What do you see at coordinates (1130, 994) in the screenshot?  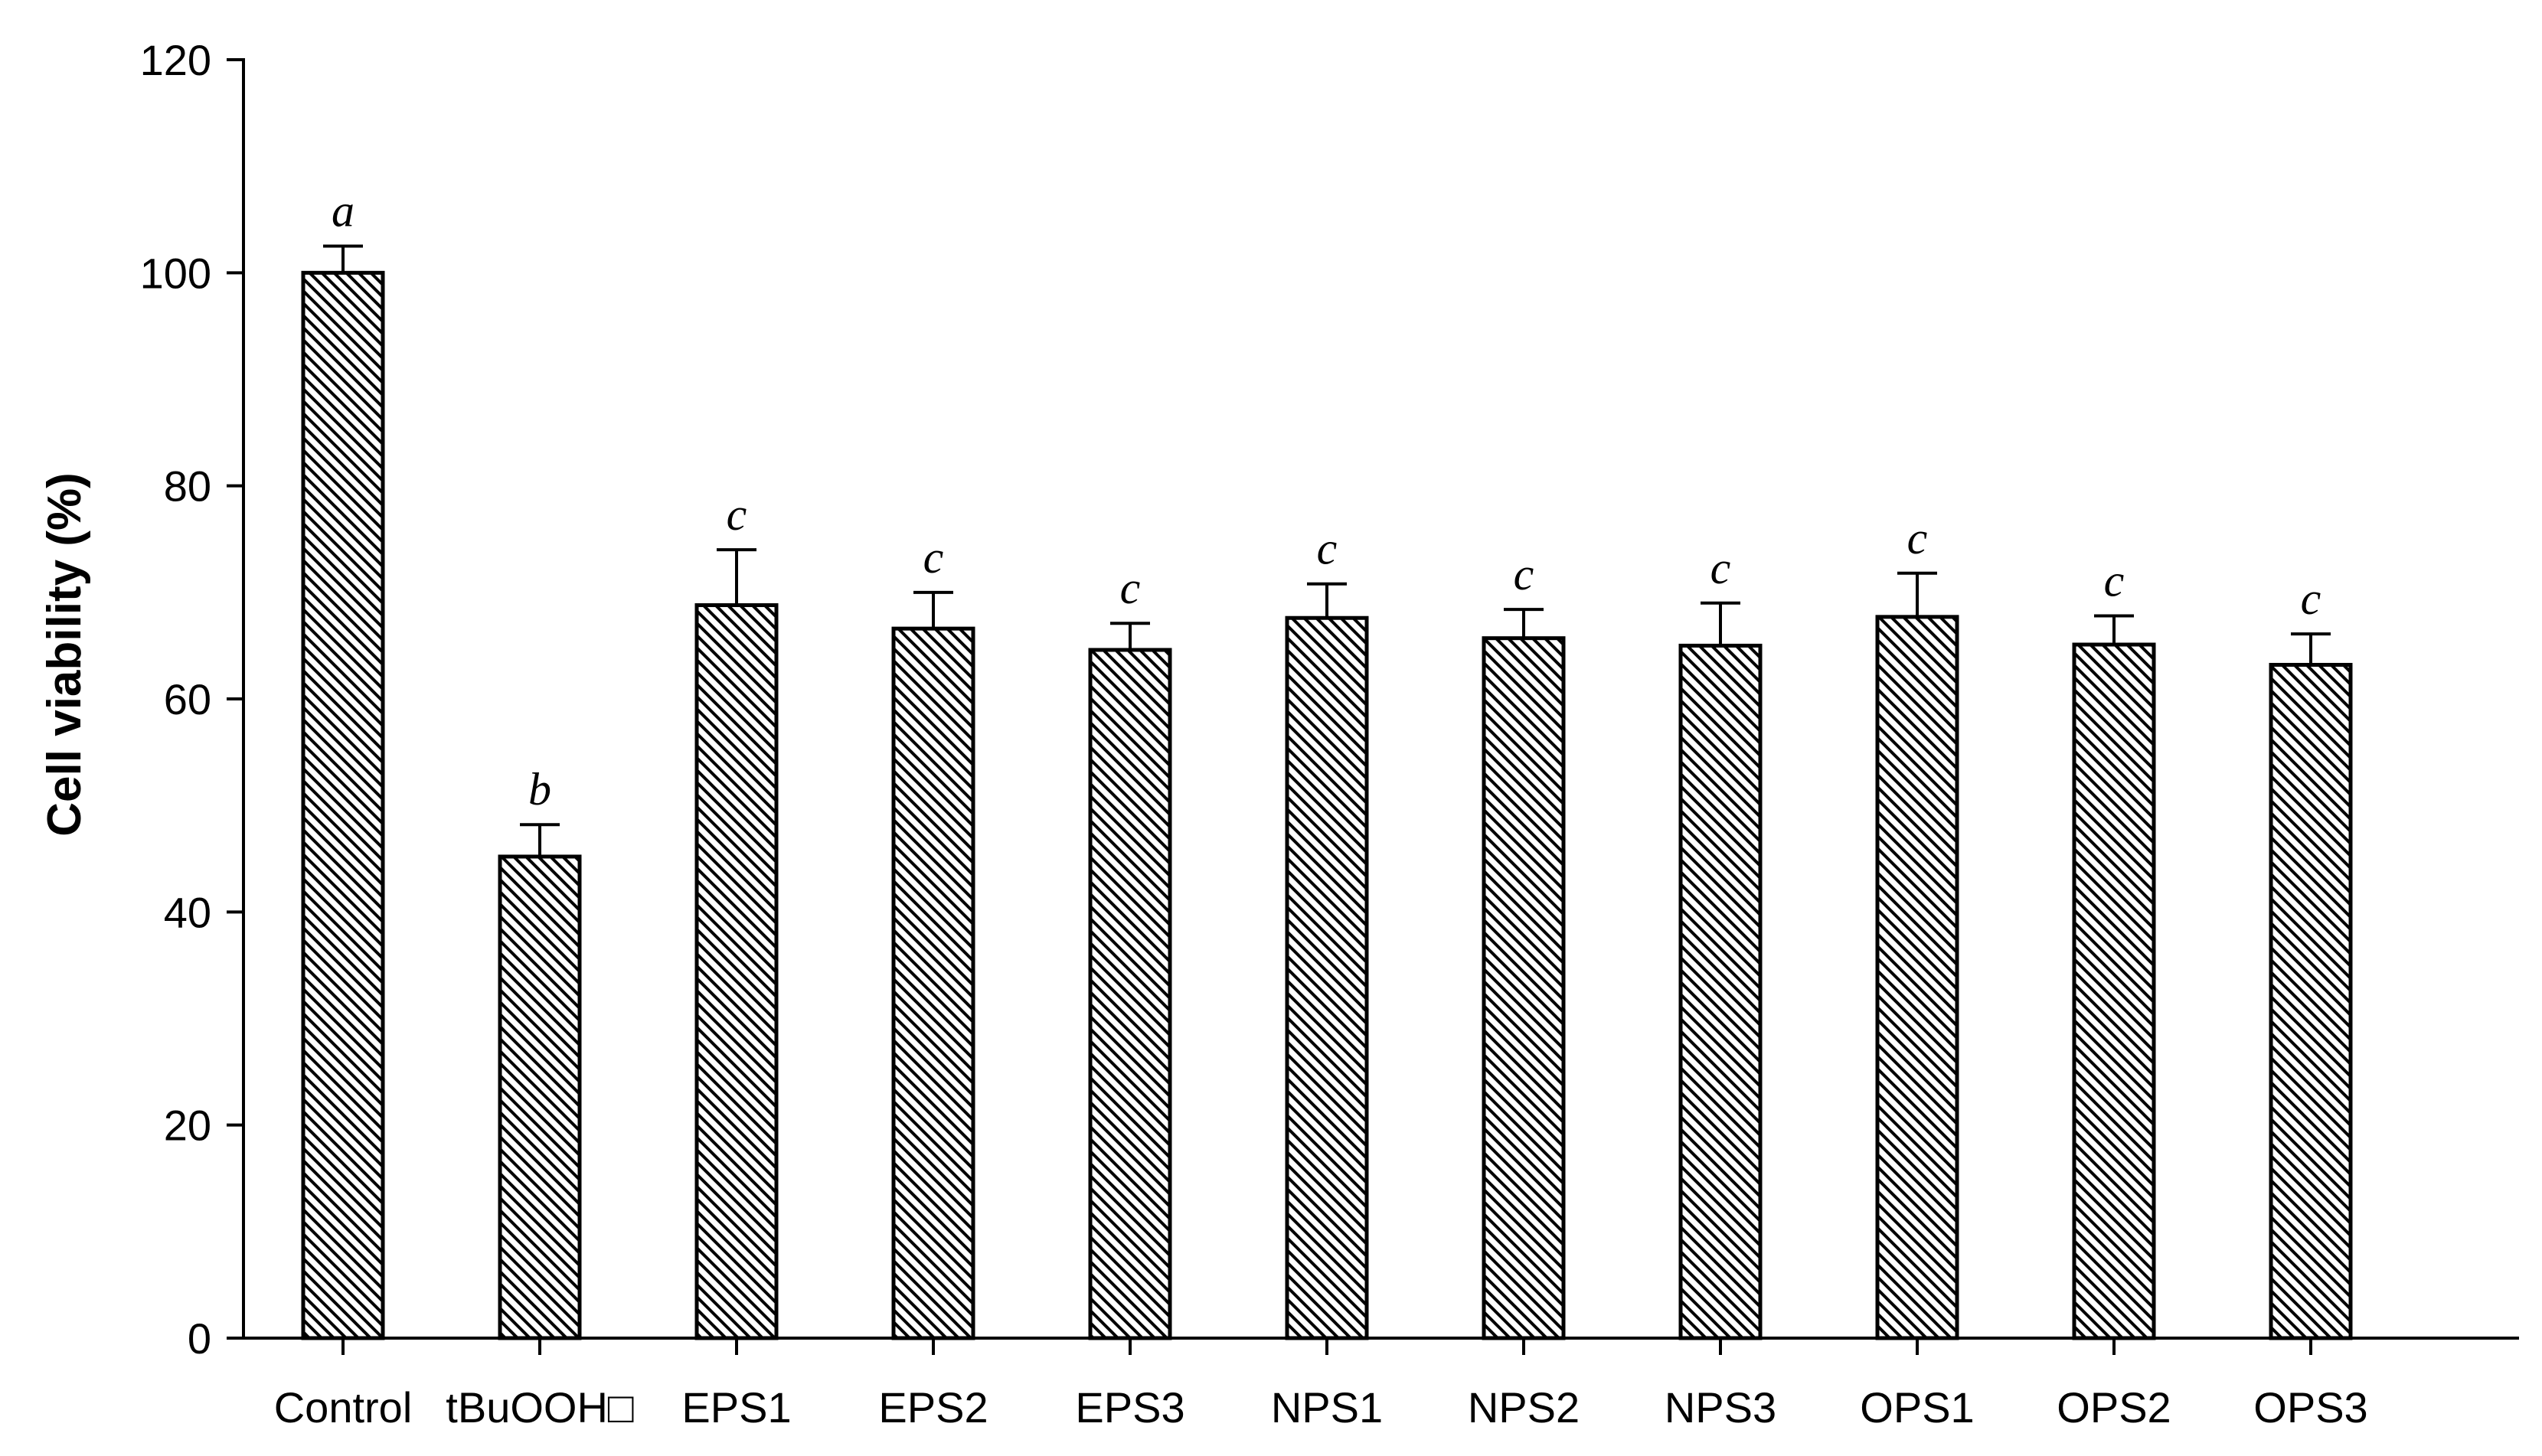 I see `bar-eps3` at bounding box center [1130, 994].